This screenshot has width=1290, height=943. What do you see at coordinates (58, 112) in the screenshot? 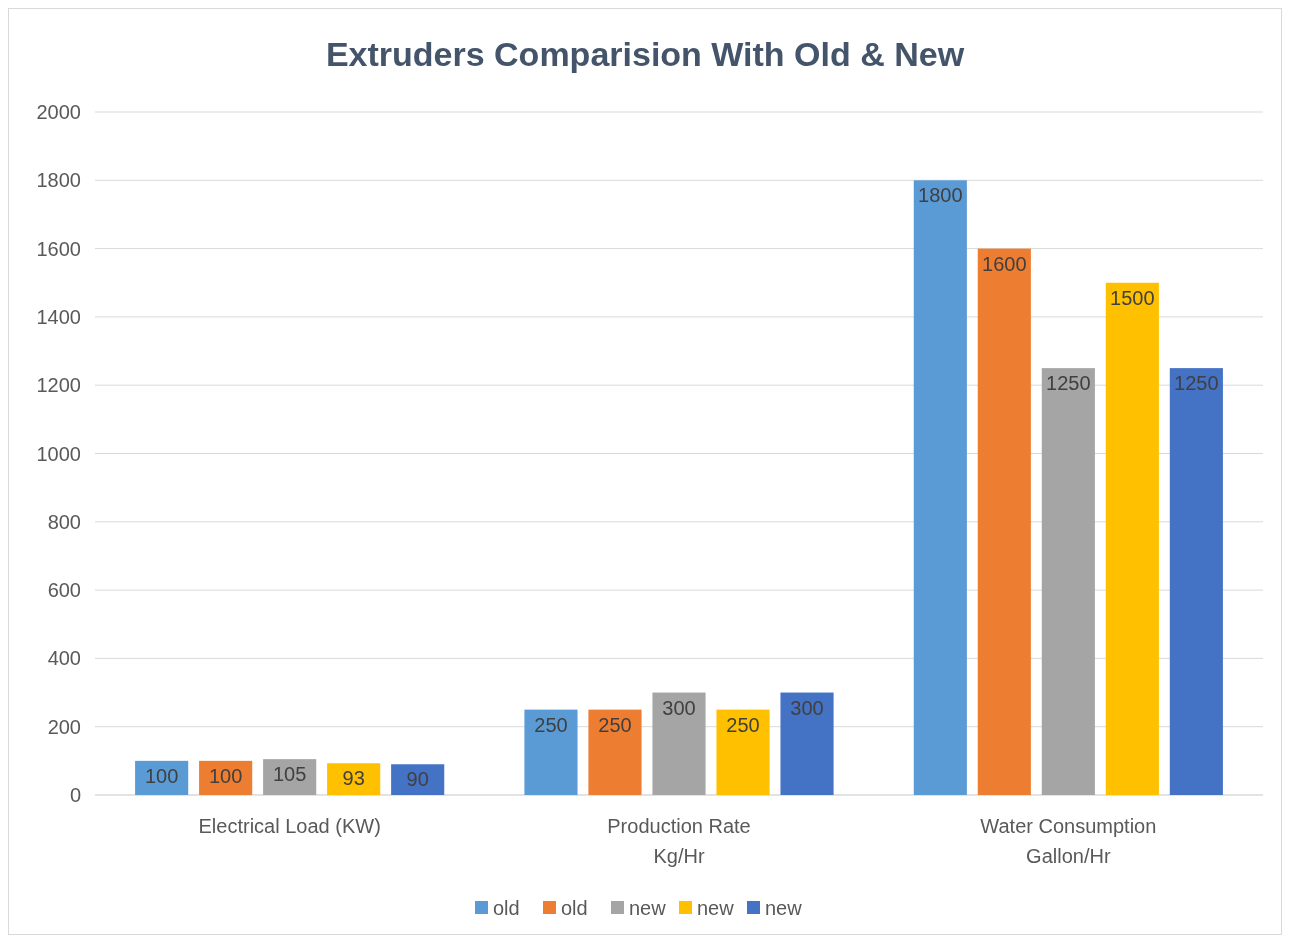
I see `y-tick-label: 2000` at bounding box center [58, 112].